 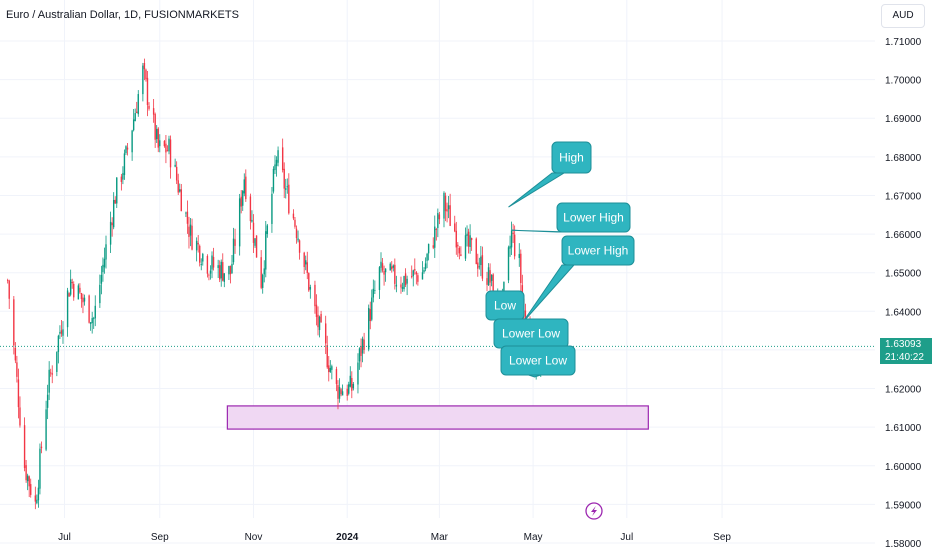 I want to click on last-price-label: 1.63093, so click(x=906, y=345).